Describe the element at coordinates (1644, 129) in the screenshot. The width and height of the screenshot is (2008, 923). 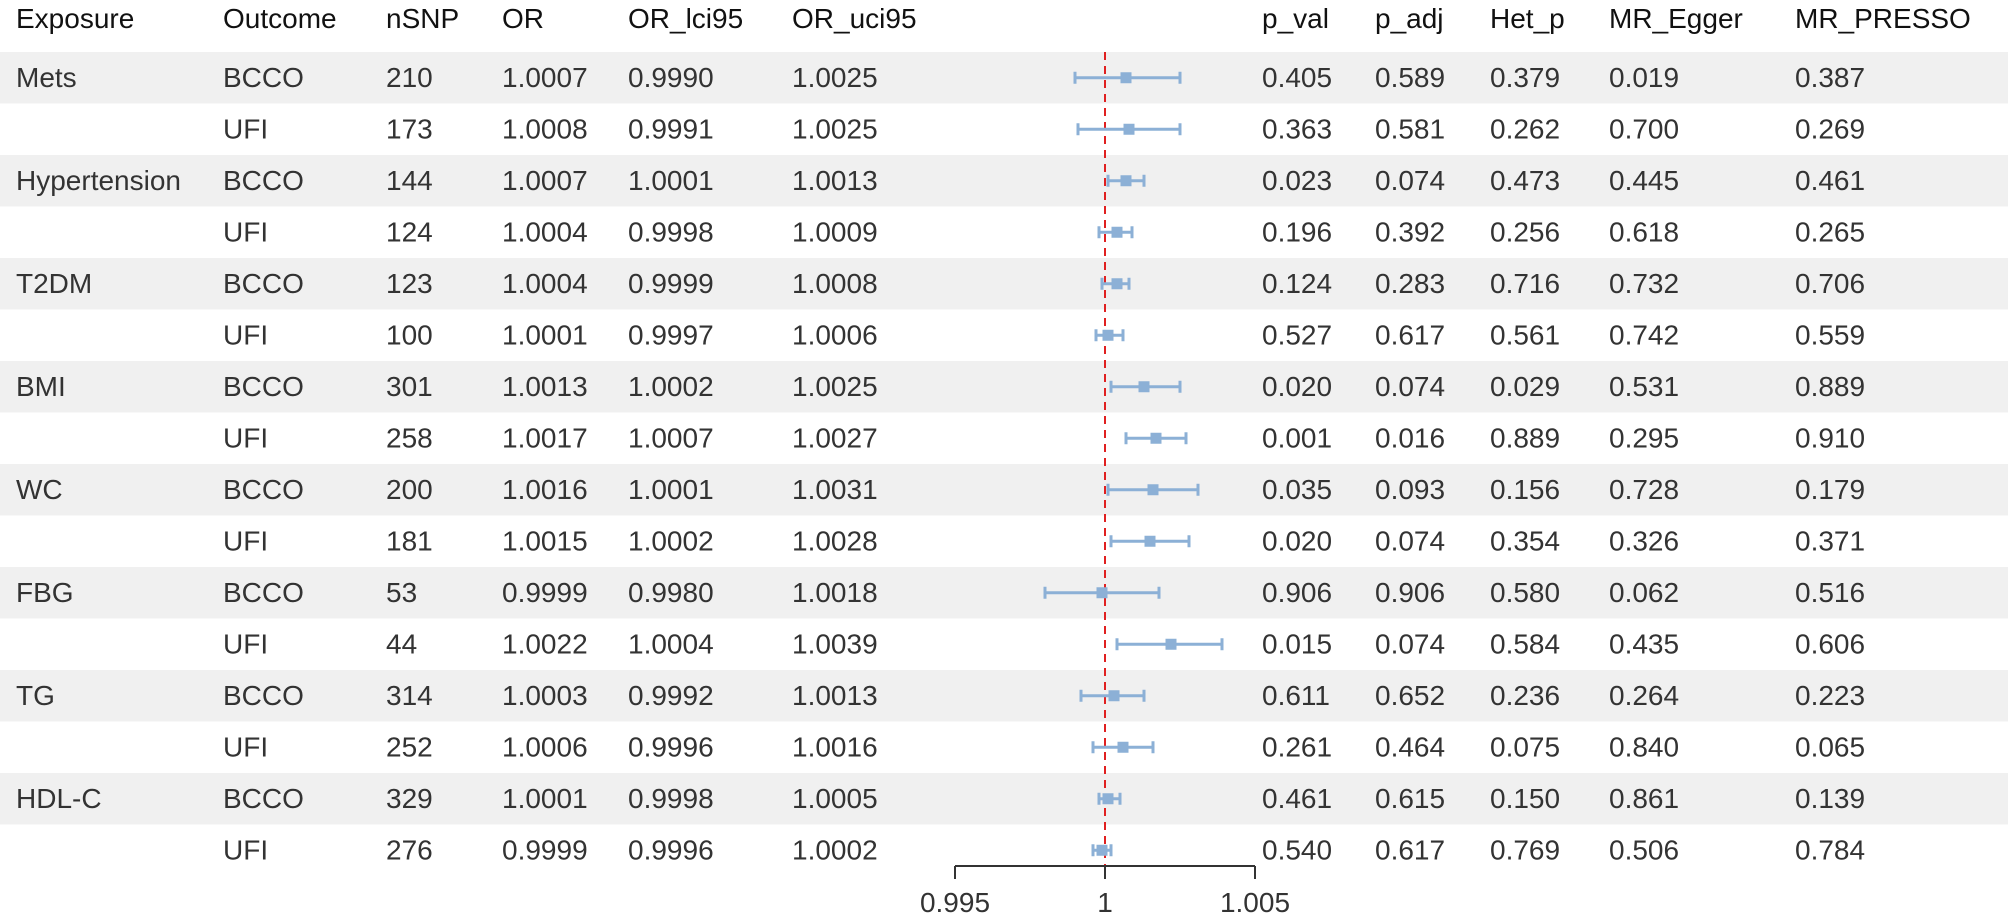
I see `mr-egger-cell: 0.700` at that location.